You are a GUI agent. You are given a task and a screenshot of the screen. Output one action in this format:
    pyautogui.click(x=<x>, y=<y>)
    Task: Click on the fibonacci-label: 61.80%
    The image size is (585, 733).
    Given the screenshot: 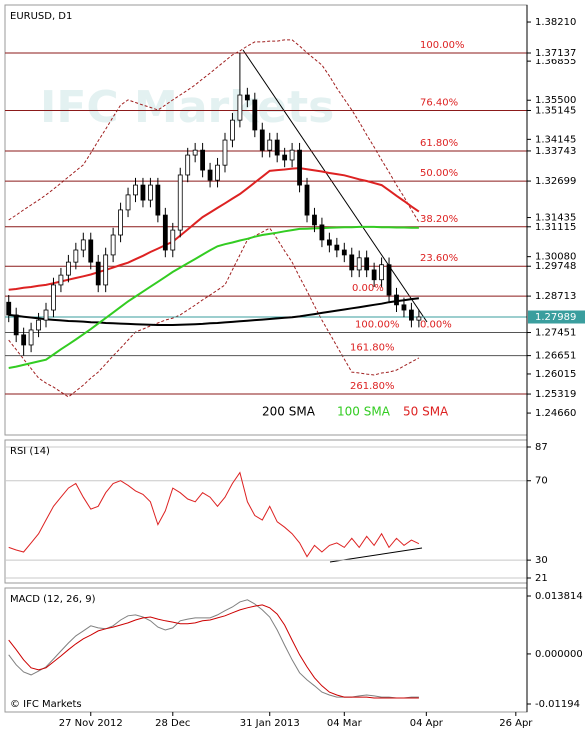 What is the action you would take?
    pyautogui.click(x=439, y=143)
    